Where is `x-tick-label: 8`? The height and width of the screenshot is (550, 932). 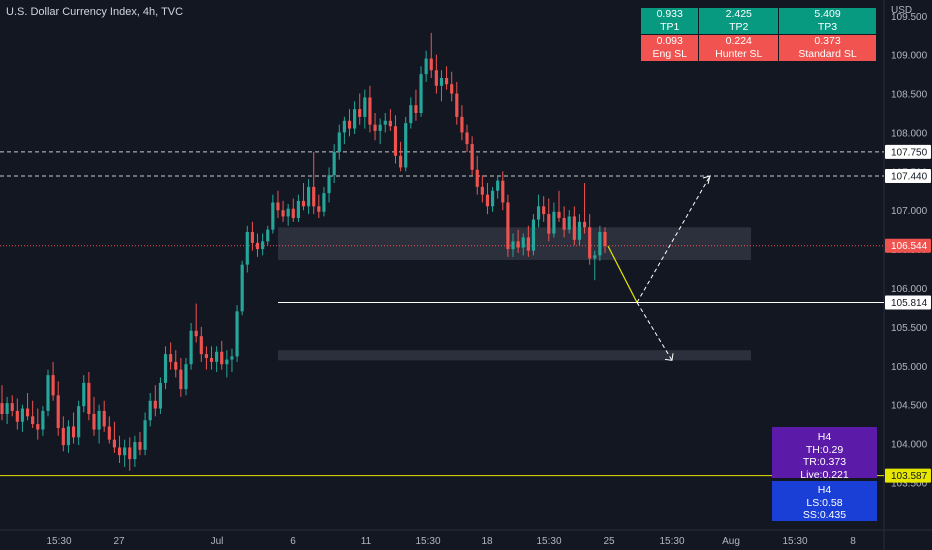
x-tick-label: 8 is located at coordinates (853, 541).